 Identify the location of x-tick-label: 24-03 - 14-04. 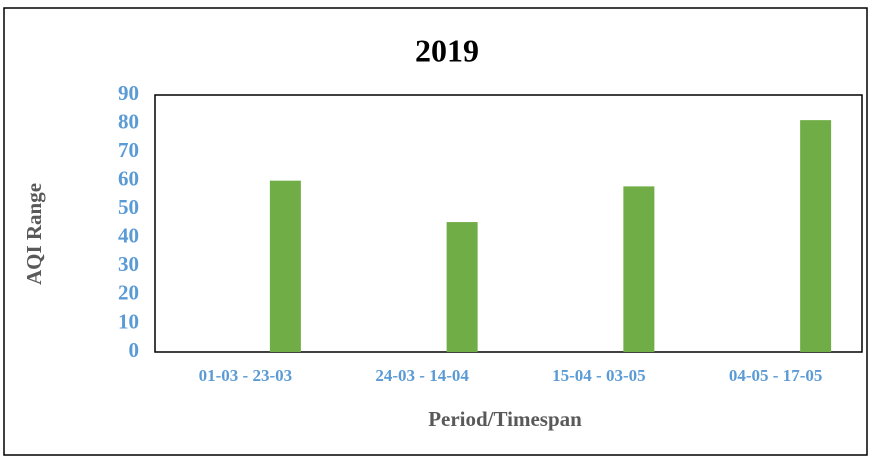
(422, 375).